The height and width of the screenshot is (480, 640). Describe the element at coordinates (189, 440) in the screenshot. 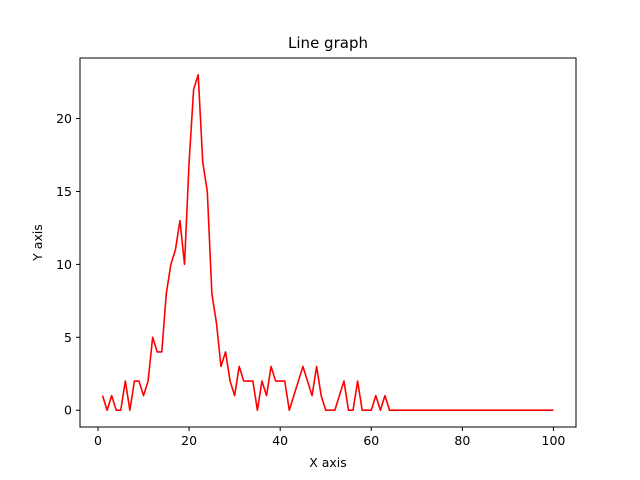

I see `x-tick-label: 20` at that location.